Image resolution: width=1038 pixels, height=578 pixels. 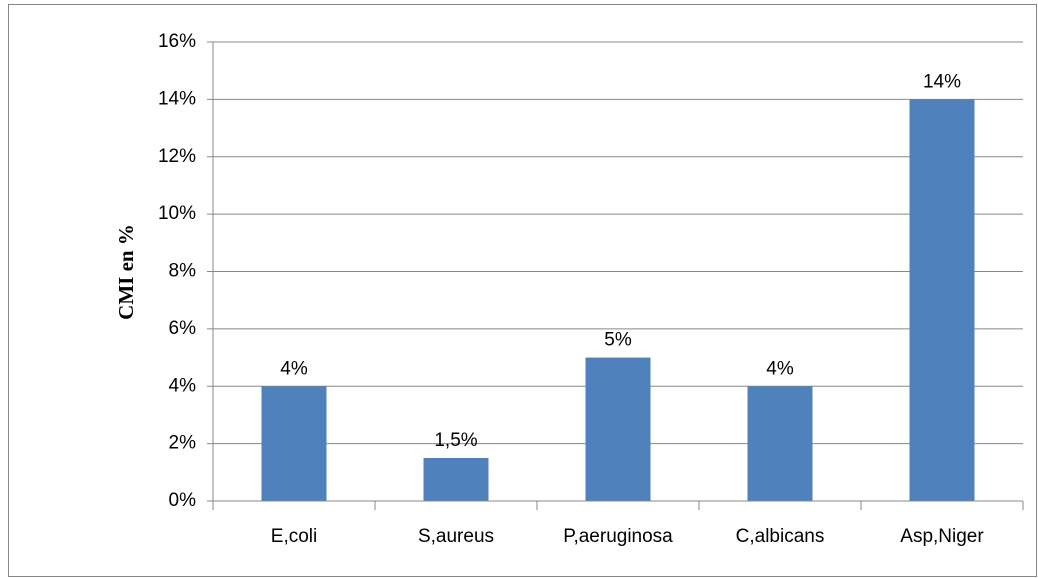 What do you see at coordinates (183, 271) in the screenshot?
I see `y-tick-label: 8%` at bounding box center [183, 271].